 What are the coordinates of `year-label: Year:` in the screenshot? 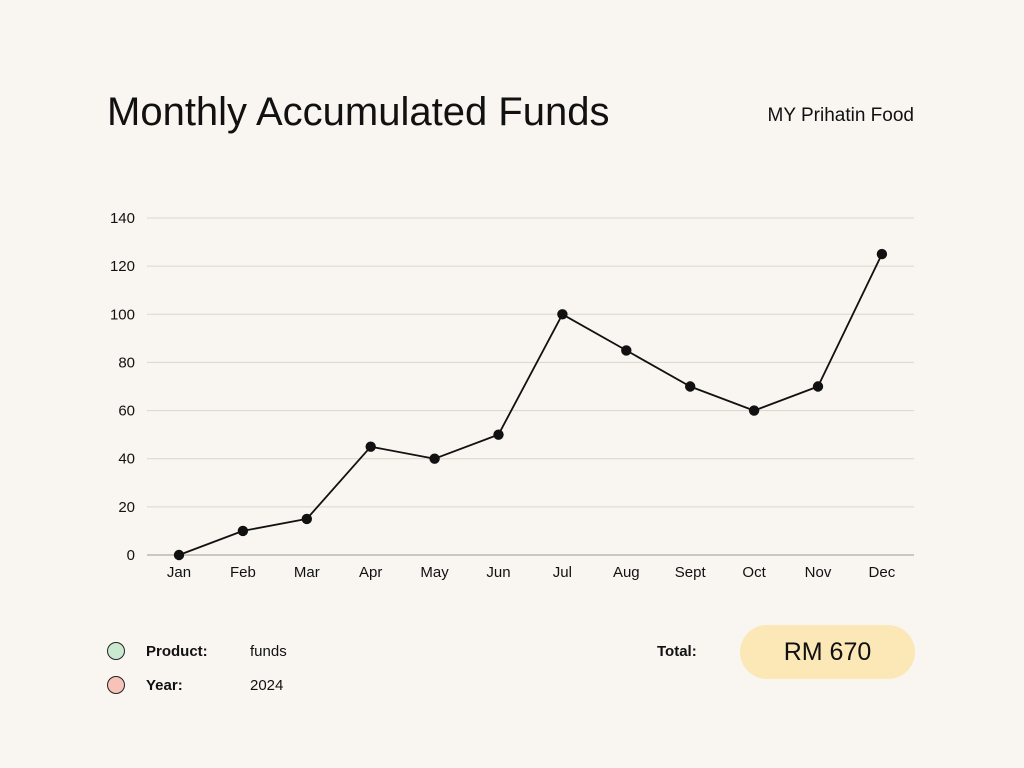 It's located at (164, 685).